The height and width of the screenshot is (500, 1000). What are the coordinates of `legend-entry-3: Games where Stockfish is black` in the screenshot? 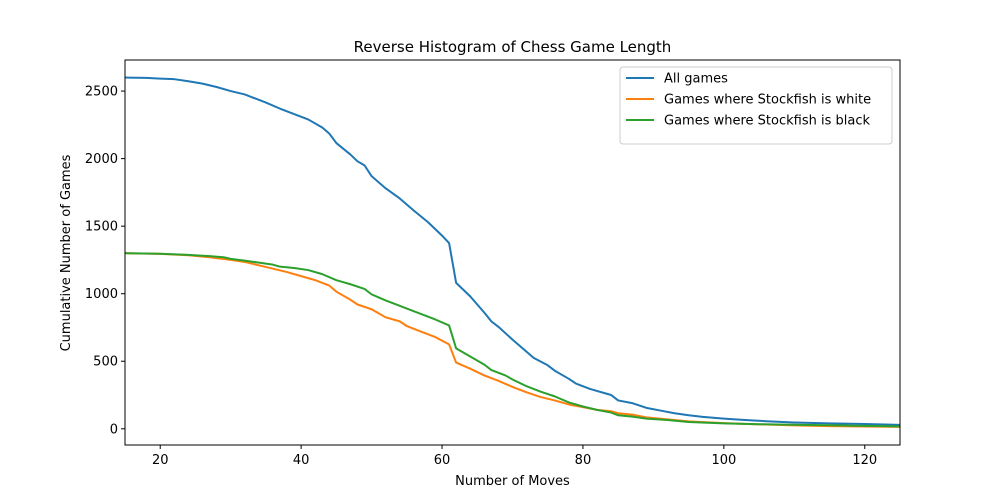 It's located at (767, 121).